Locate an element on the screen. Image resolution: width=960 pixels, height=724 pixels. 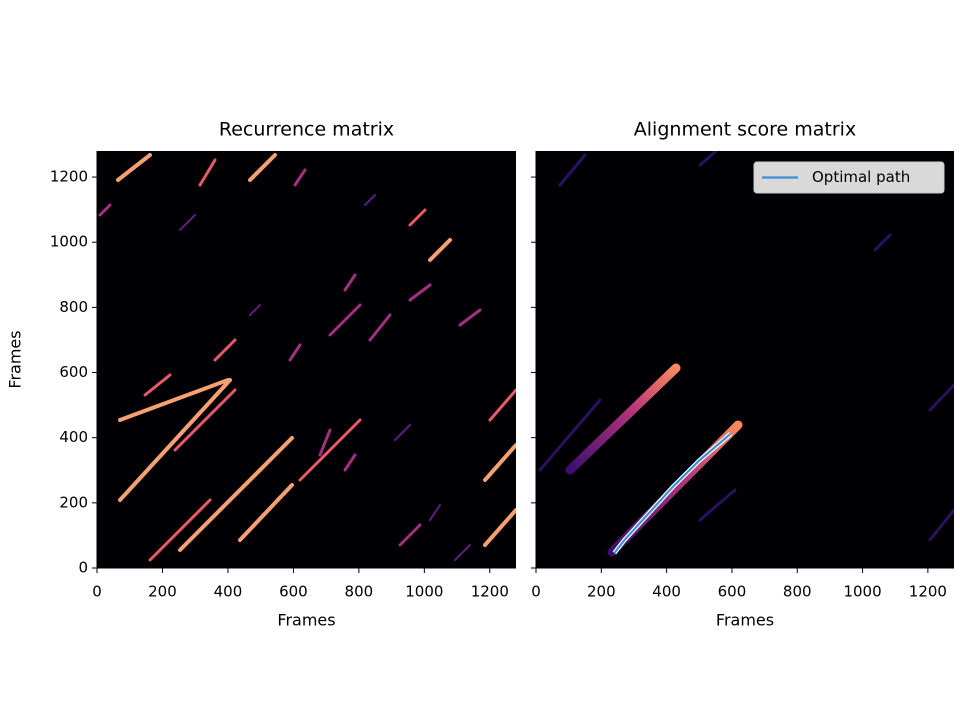
y-tick-label: 1200 is located at coordinates (69, 177).